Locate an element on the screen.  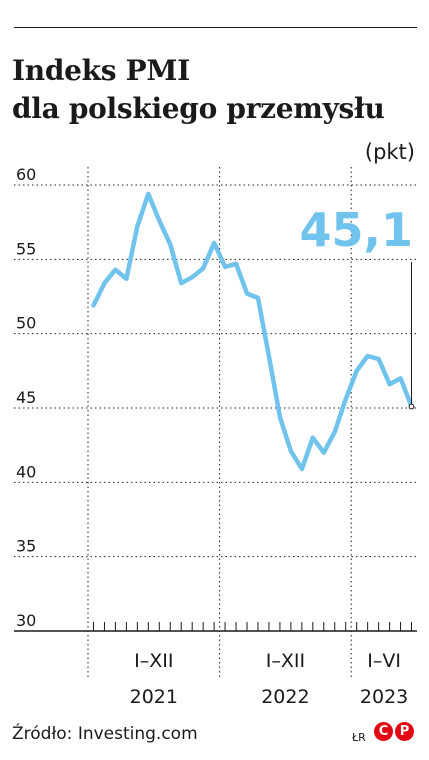
chart-title-line-1: Indeks PMI is located at coordinates (101, 70).